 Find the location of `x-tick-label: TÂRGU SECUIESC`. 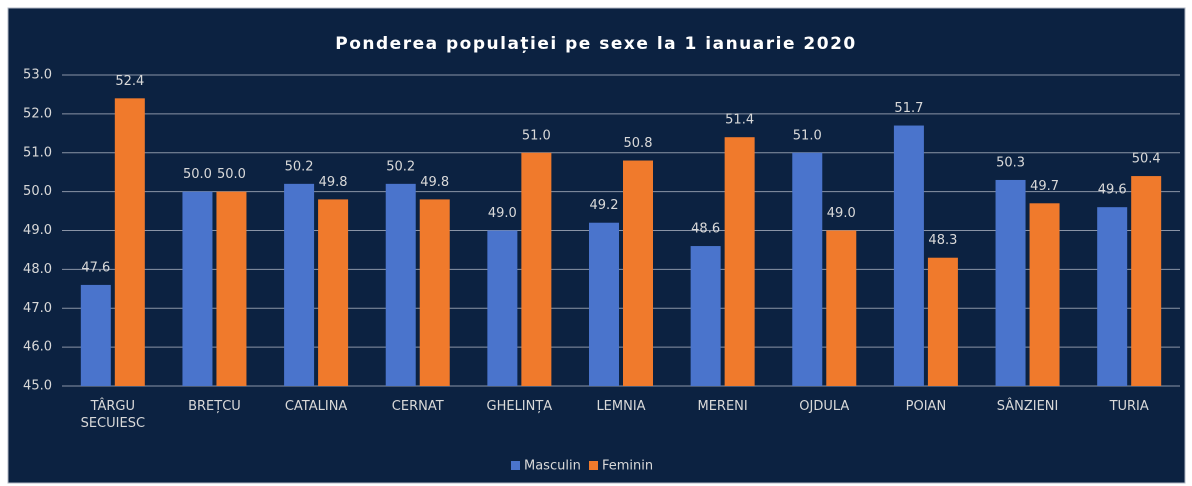

x-tick-label: TÂRGU SECUIESC is located at coordinates (113, 415).